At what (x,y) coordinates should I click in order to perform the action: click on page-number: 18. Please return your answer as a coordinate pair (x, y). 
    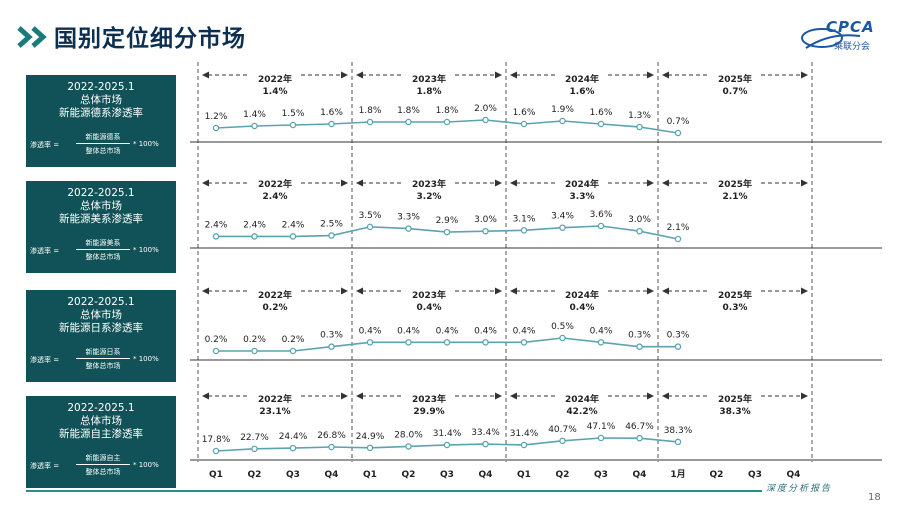
    Looking at the image, I should click on (874, 497).